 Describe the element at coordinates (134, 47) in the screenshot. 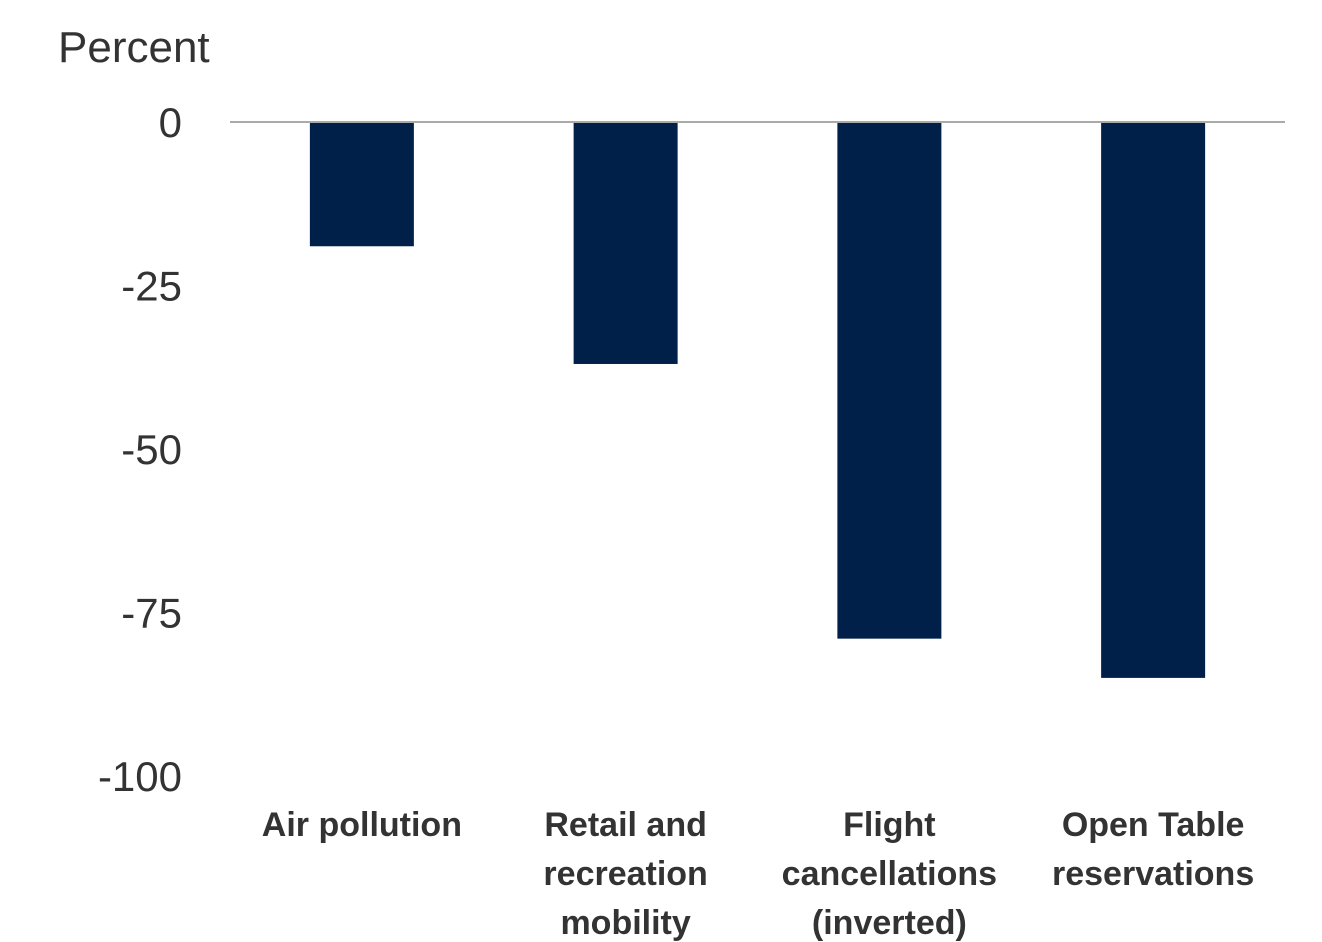

I see `y-axis-label: Percent` at that location.